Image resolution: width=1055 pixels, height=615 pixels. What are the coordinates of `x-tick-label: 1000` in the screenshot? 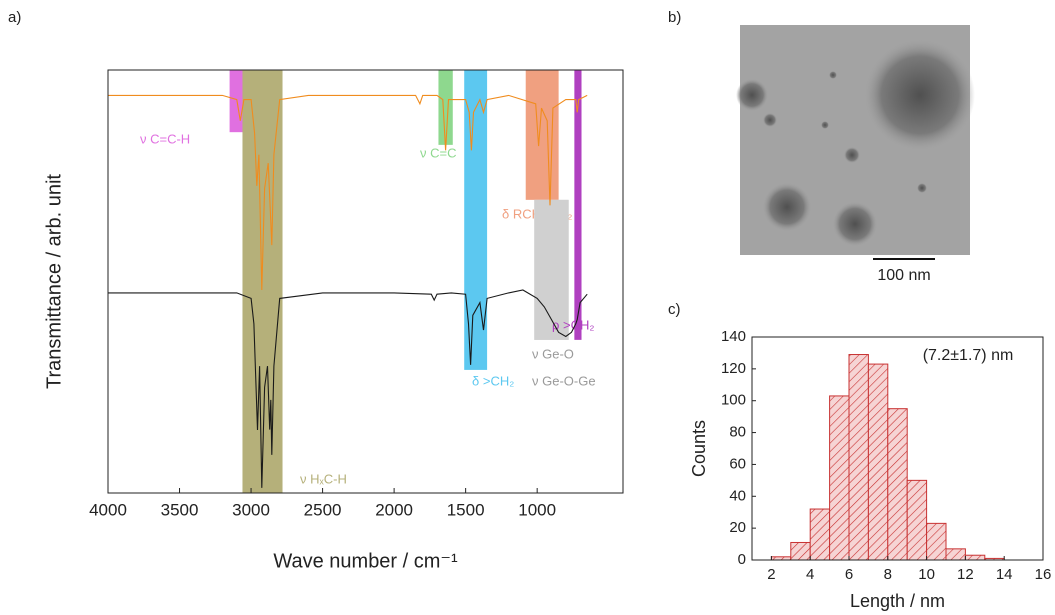 It's located at (537, 509).